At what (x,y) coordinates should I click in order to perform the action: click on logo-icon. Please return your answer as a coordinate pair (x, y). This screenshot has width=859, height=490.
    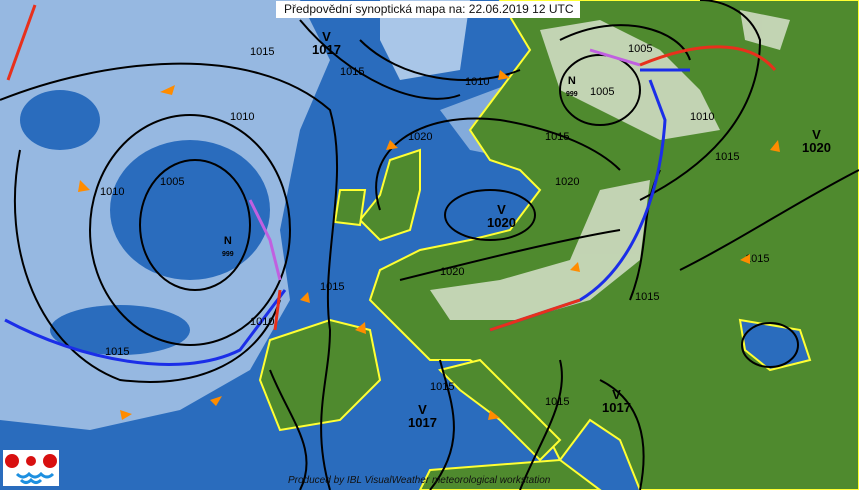
    Looking at the image, I should click on (31, 469).